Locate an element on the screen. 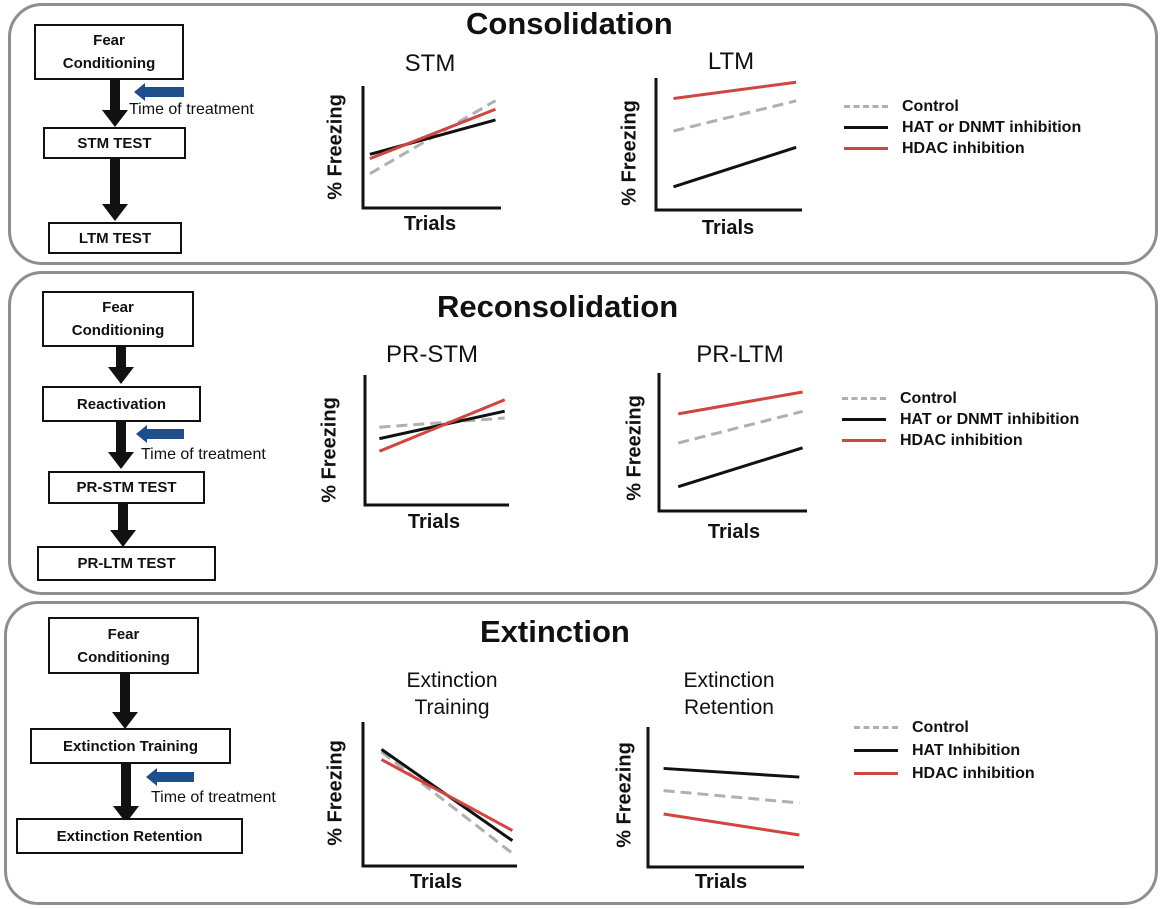 The height and width of the screenshot is (909, 1164). chart-extinction-training is located at coordinates (439, 795).